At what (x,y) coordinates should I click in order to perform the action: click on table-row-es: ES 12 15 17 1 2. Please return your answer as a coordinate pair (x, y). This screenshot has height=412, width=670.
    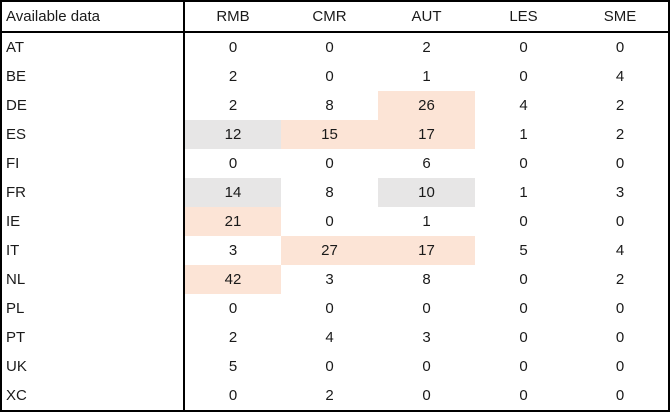
    Looking at the image, I should click on (335, 134).